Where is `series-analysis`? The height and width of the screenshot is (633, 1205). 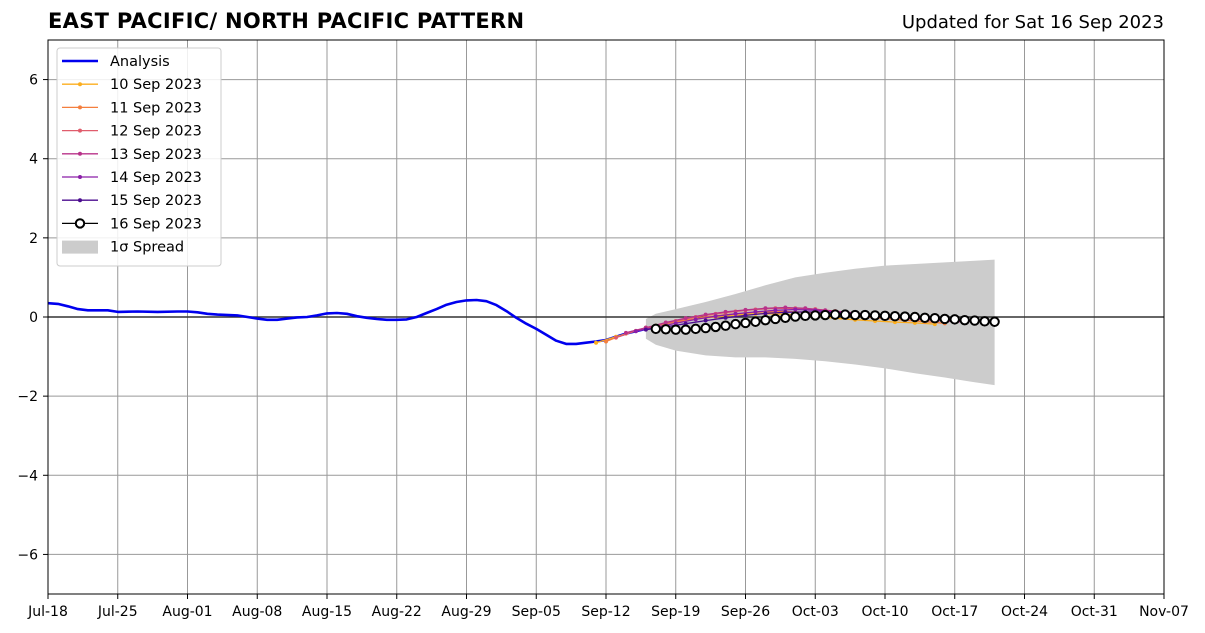
series-analysis is located at coordinates (347, 322).